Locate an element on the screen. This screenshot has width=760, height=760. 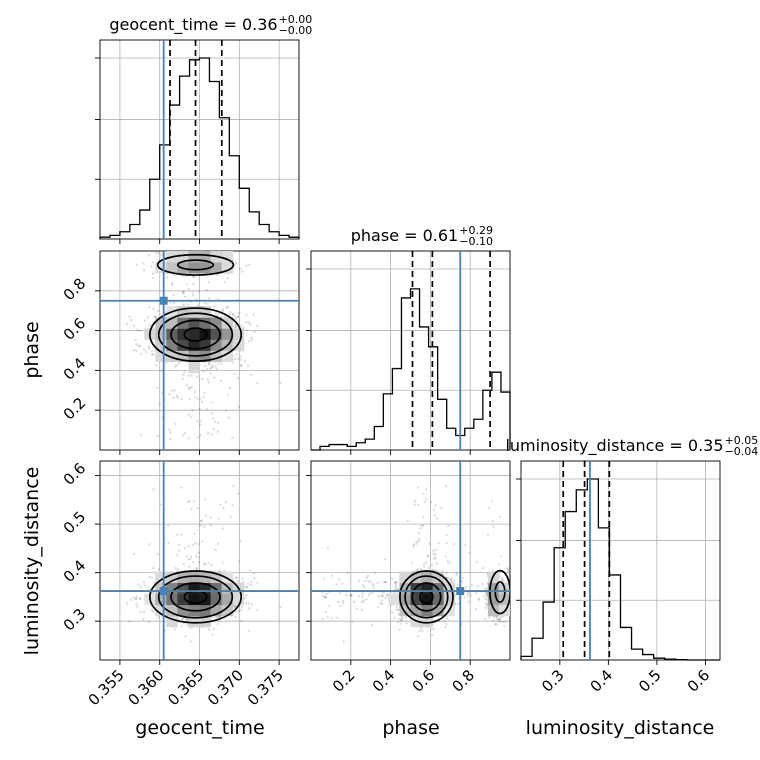
panel-title: phase = 0.61 is located at coordinates (404, 235).